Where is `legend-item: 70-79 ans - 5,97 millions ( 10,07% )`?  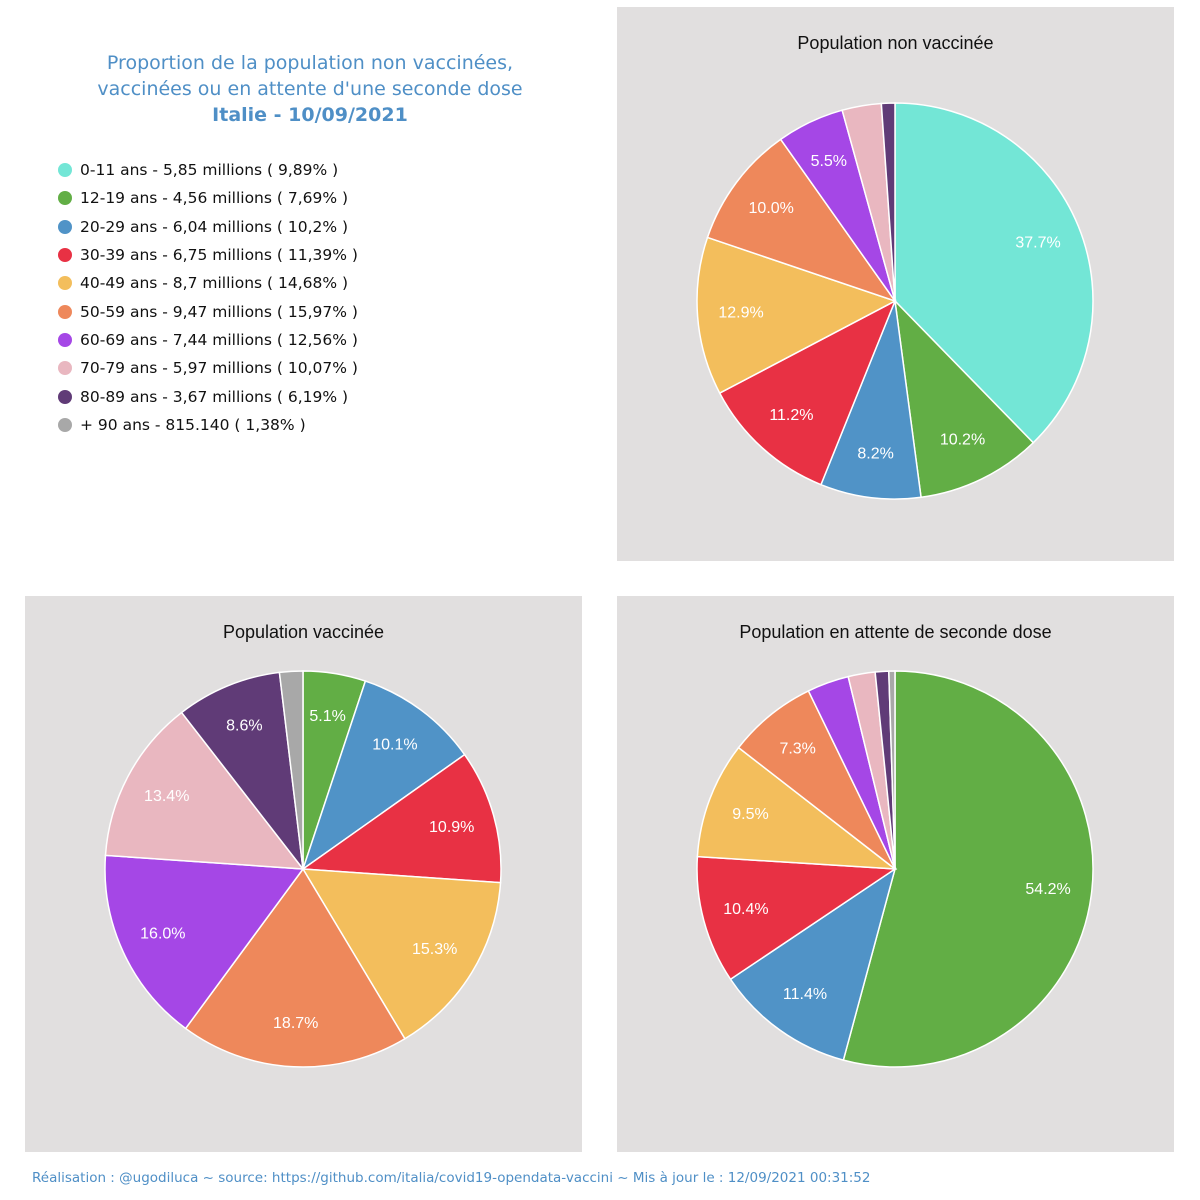 legend-item: 70-79 ans - 5,97 millions ( 10,07% ) is located at coordinates (208, 368).